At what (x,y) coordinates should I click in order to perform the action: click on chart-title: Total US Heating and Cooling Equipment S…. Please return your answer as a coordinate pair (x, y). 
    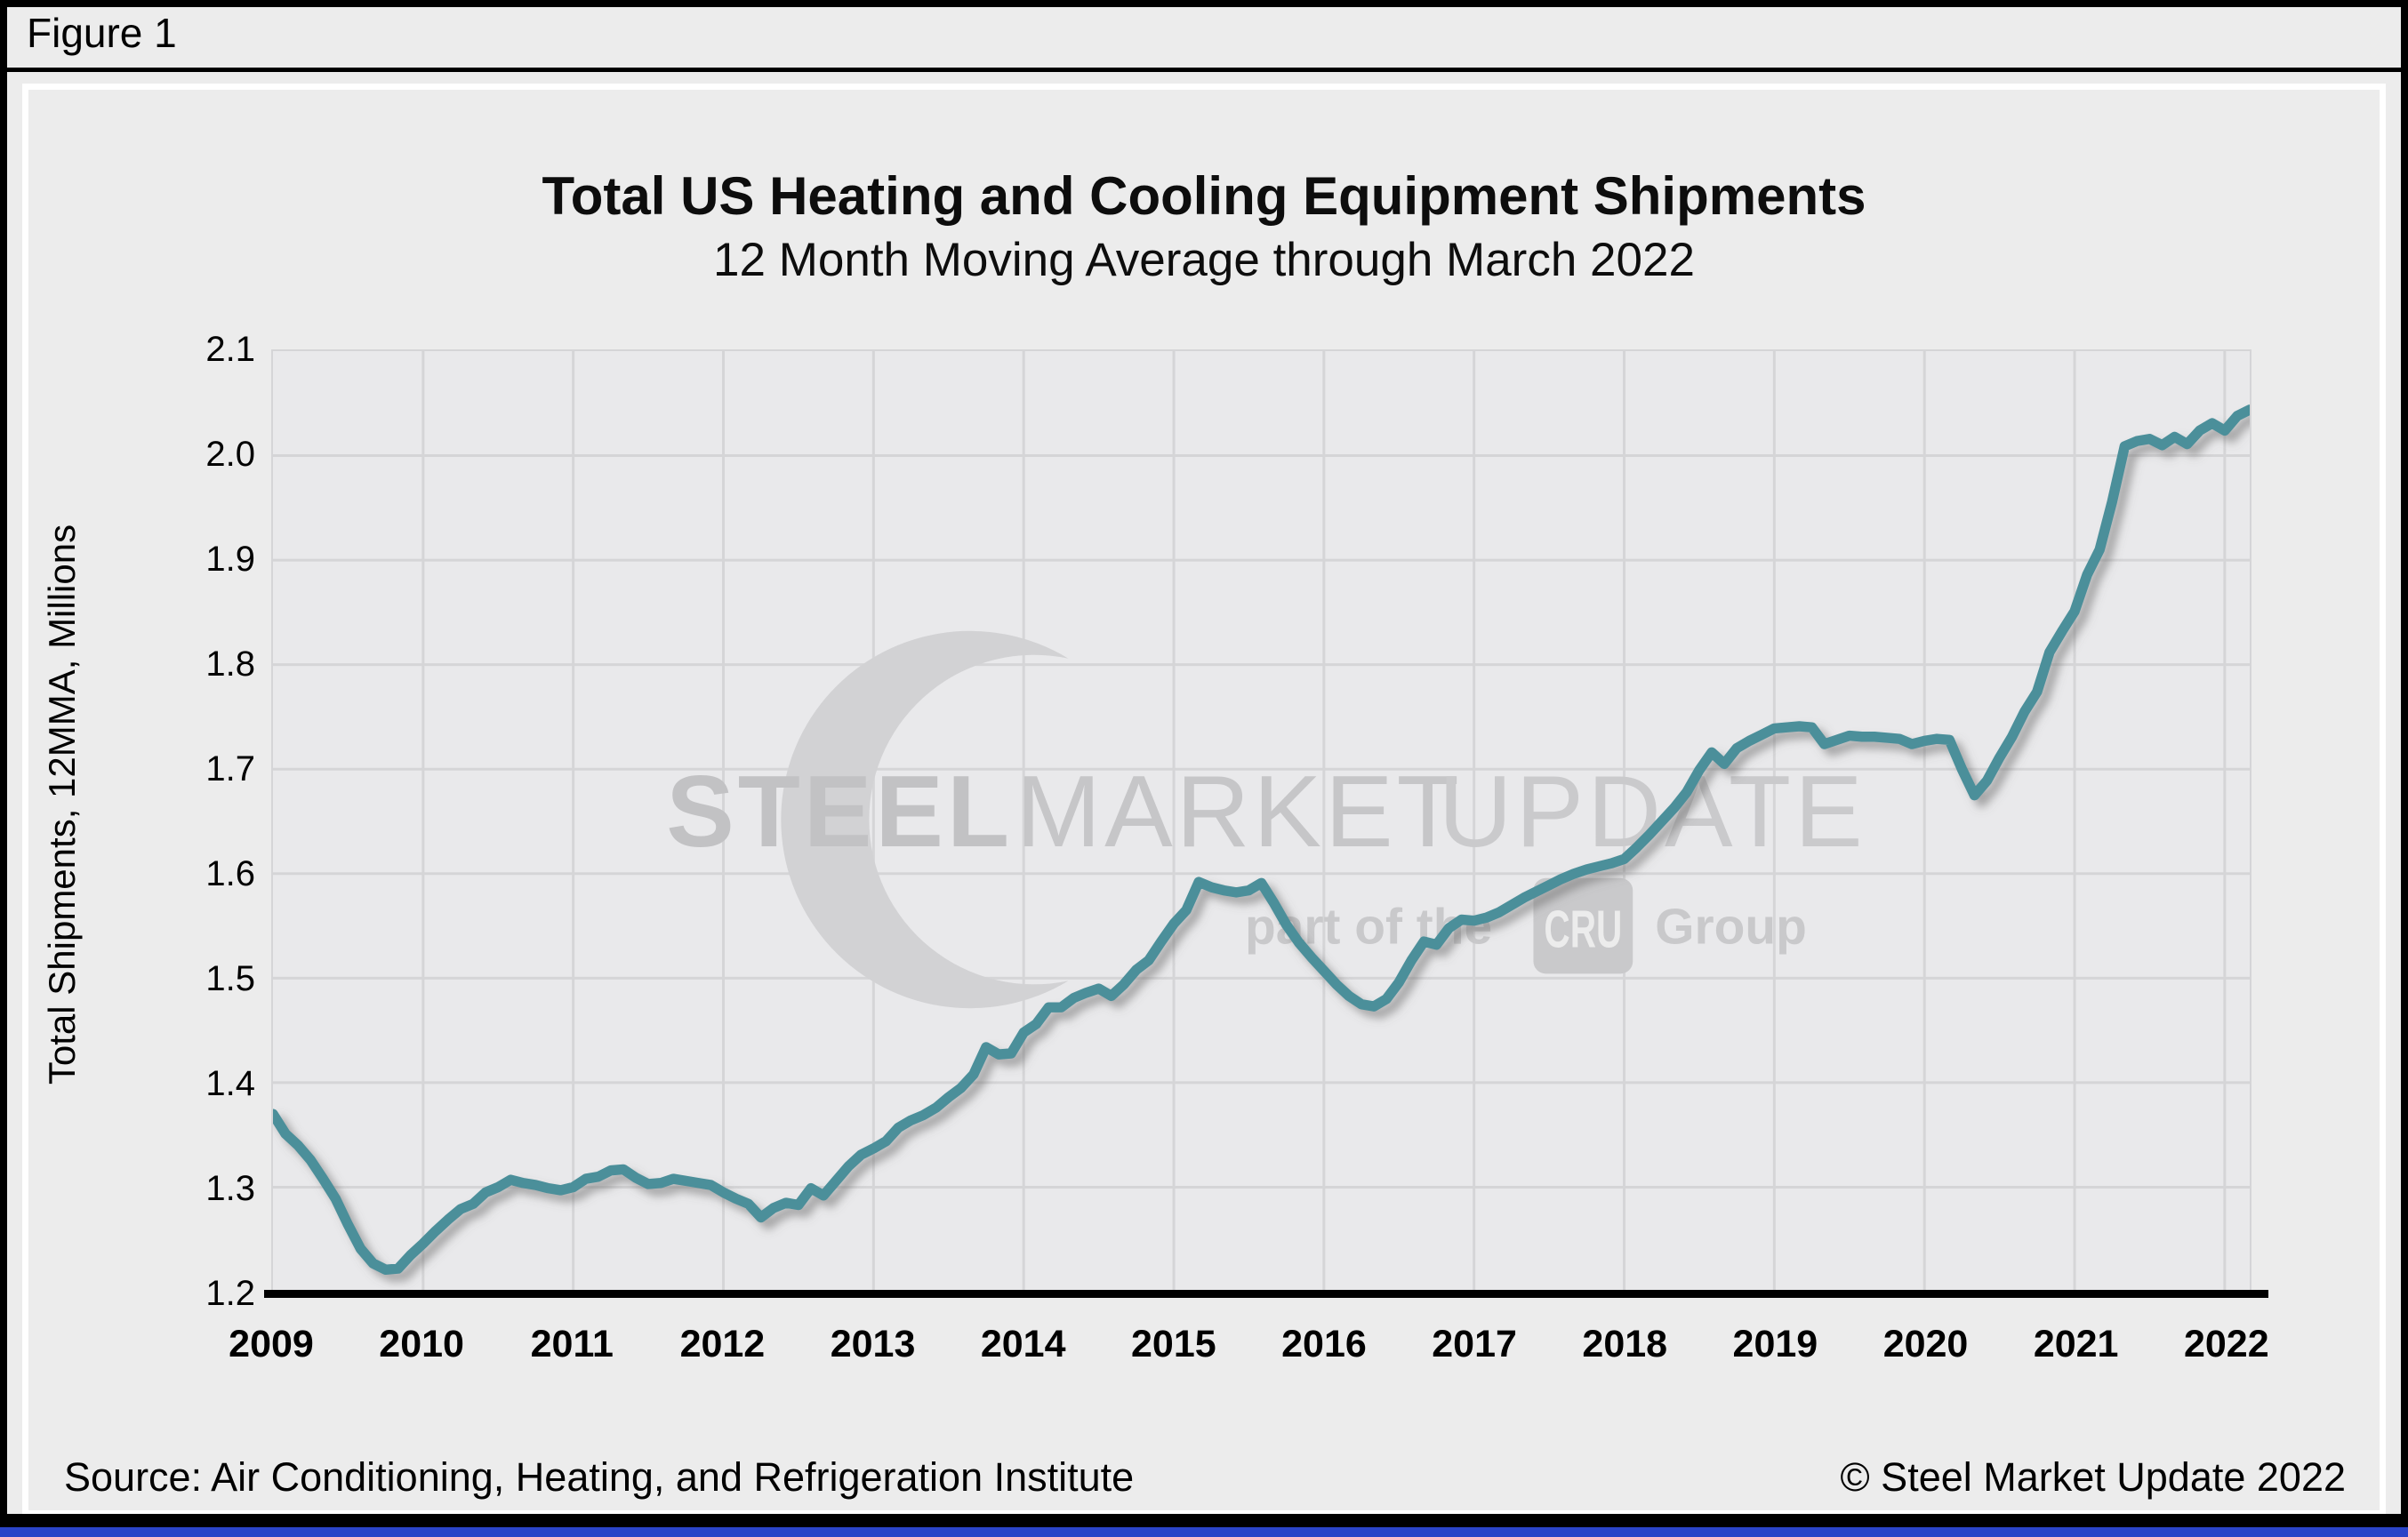
    Looking at the image, I should click on (1204, 196).